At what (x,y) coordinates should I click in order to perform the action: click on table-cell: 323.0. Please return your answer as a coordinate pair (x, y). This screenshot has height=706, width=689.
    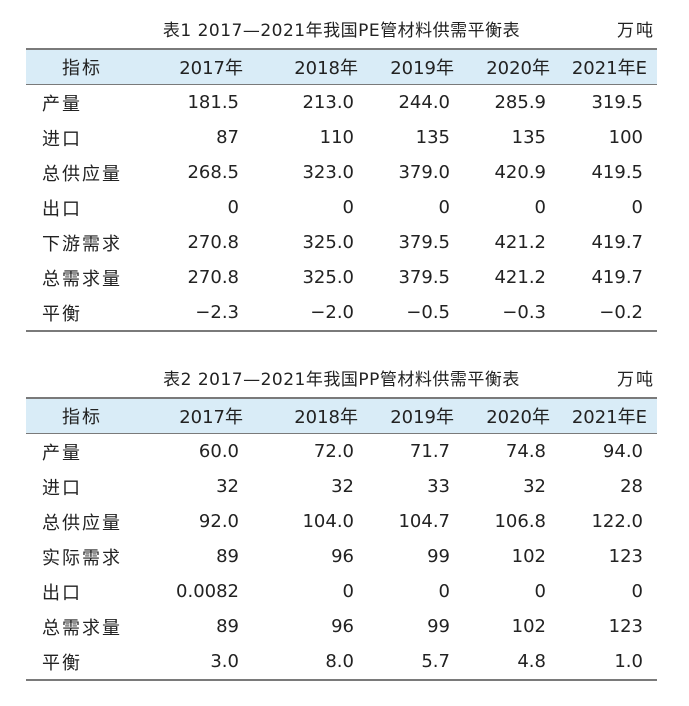
    Looking at the image, I should click on (328, 172).